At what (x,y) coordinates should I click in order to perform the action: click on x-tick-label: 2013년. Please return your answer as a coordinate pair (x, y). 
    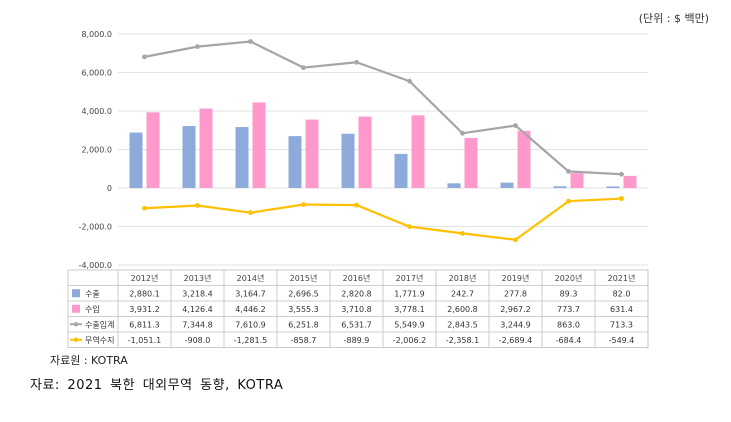
    Looking at the image, I should click on (198, 278).